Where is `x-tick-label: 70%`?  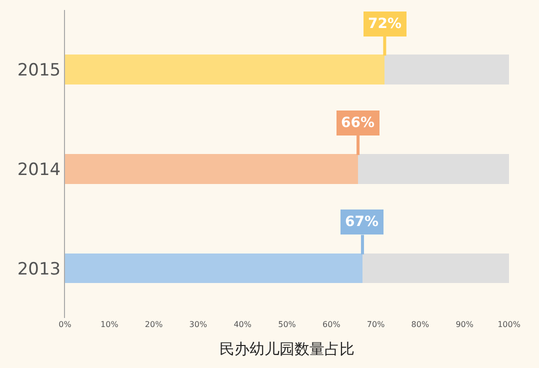 x-tick-label: 70% is located at coordinates (376, 324).